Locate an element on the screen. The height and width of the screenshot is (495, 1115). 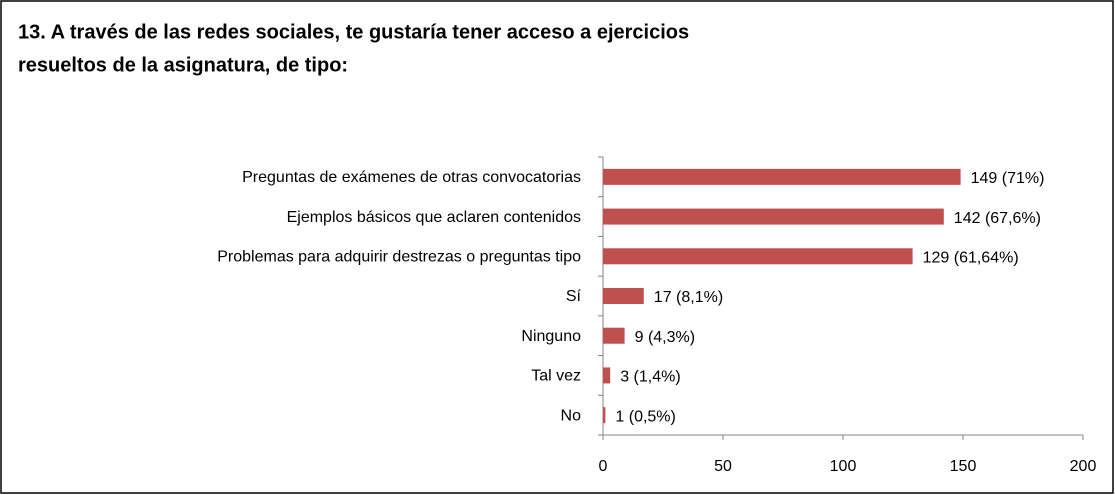
value-label: 149 (71%) is located at coordinates (1008, 178).